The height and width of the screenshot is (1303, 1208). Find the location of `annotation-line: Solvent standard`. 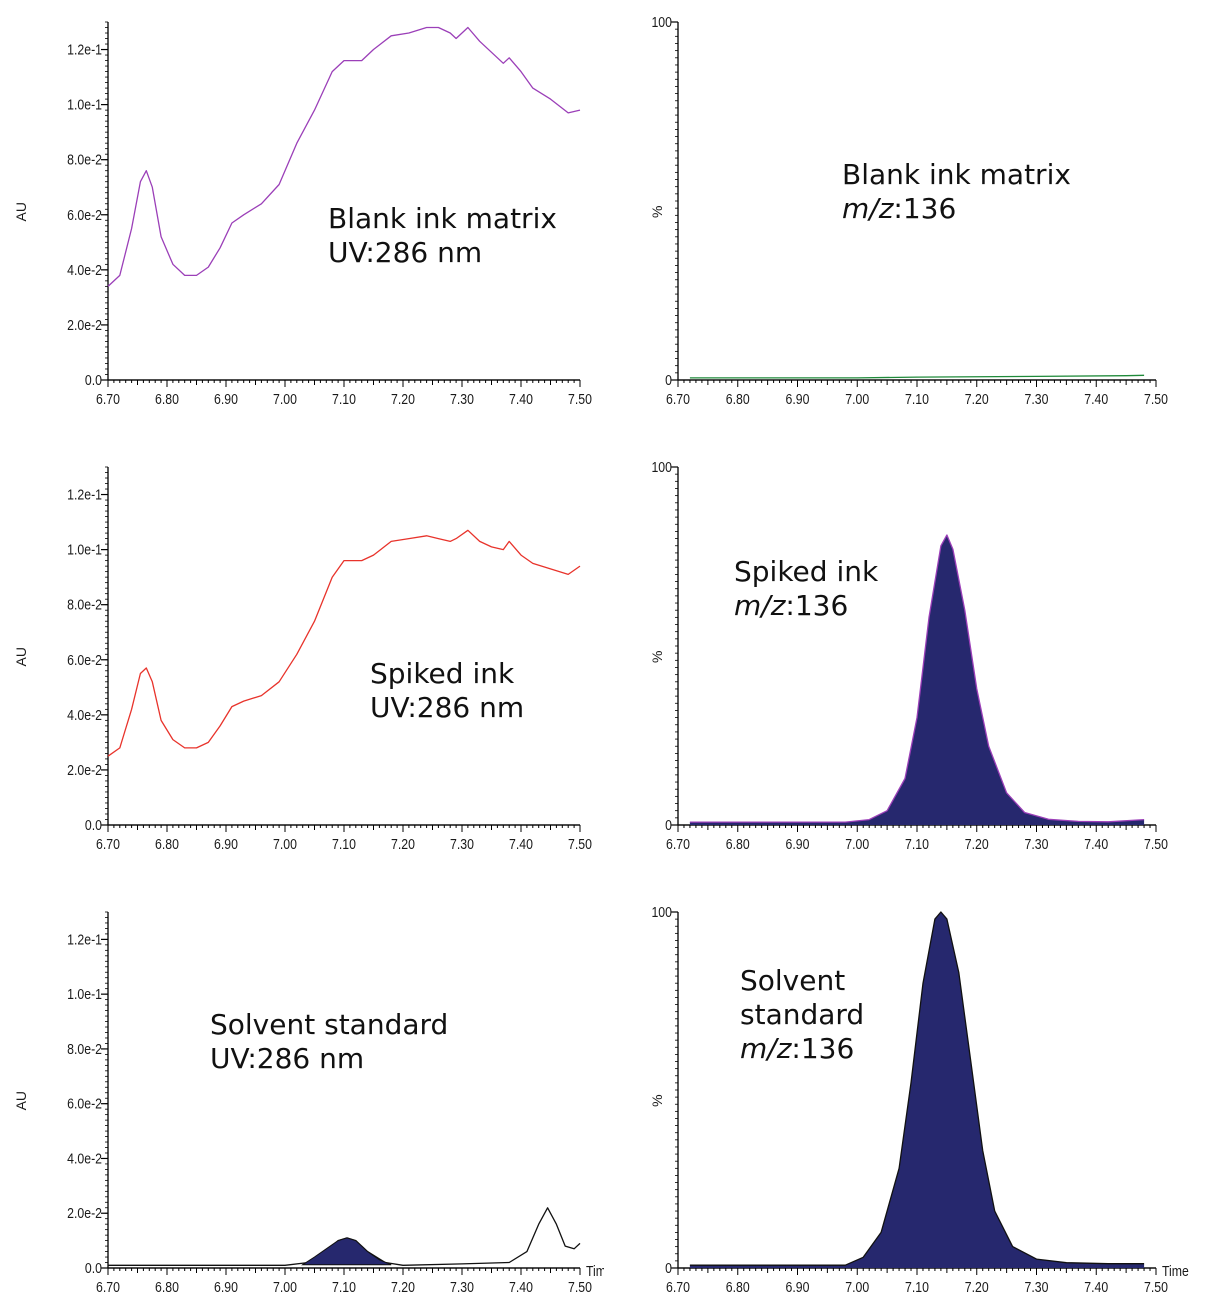

annotation-line: Solvent standard is located at coordinates (329, 1024).